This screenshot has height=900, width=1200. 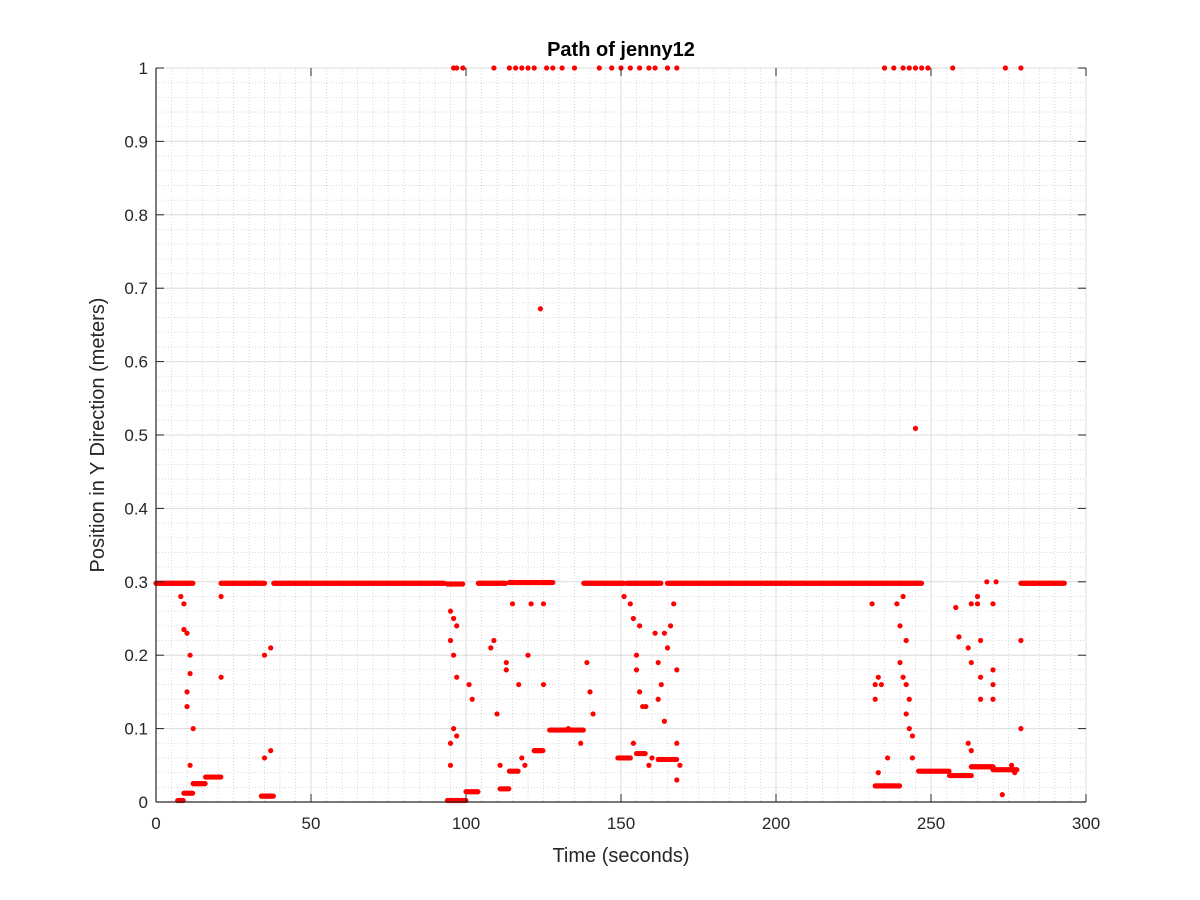 I want to click on x-tick-label: 100, so click(x=466, y=823).